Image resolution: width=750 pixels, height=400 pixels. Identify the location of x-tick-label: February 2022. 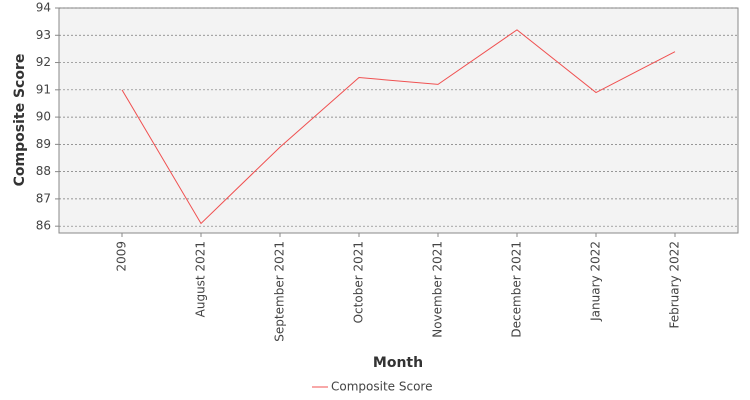
(675, 285).